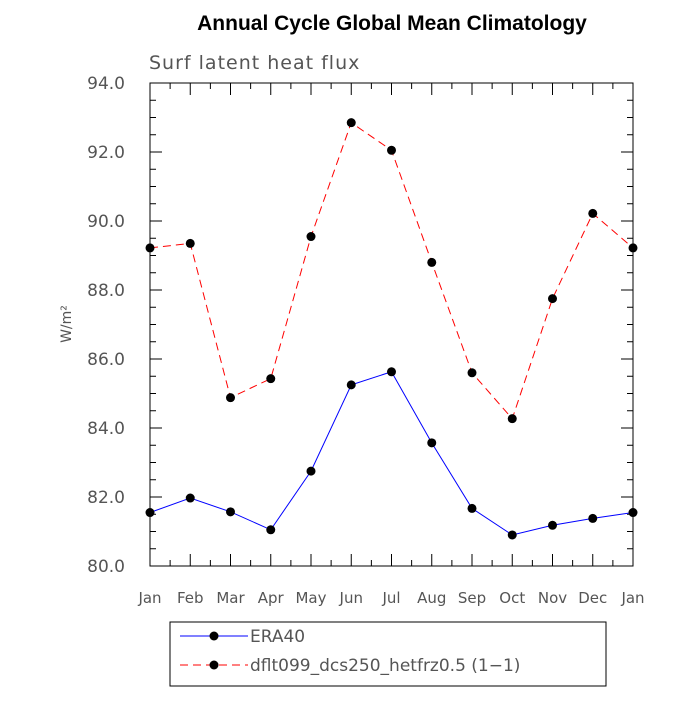 The width and height of the screenshot is (700, 705). I want to click on y-tick-label: 82.0, so click(106, 498).